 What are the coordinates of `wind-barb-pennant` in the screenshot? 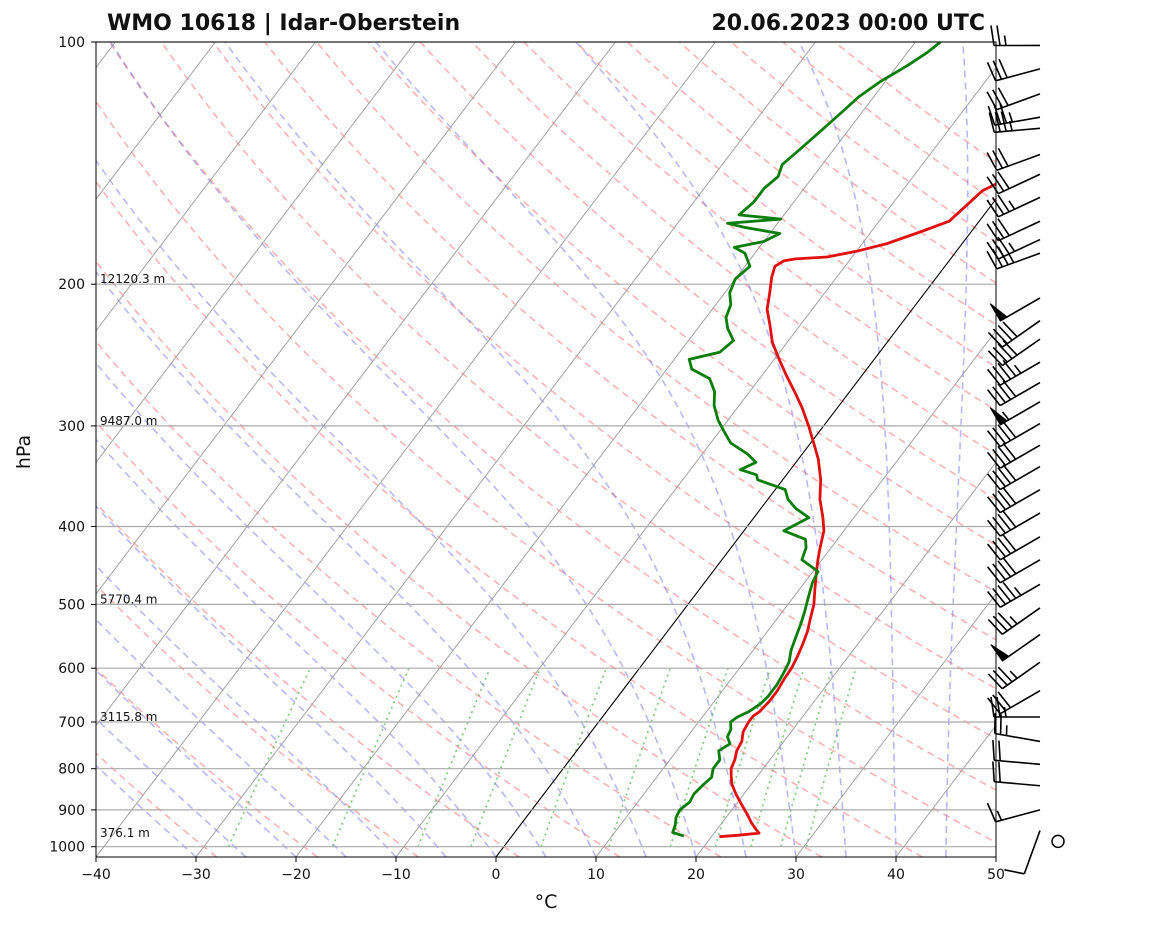 It's located at (998, 312).